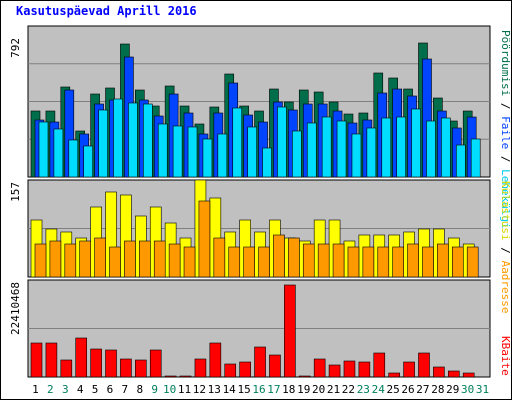 The image size is (512, 400). Describe the element at coordinates (258, 389) in the screenshot. I see `x-tick-label-16: 16` at that location.